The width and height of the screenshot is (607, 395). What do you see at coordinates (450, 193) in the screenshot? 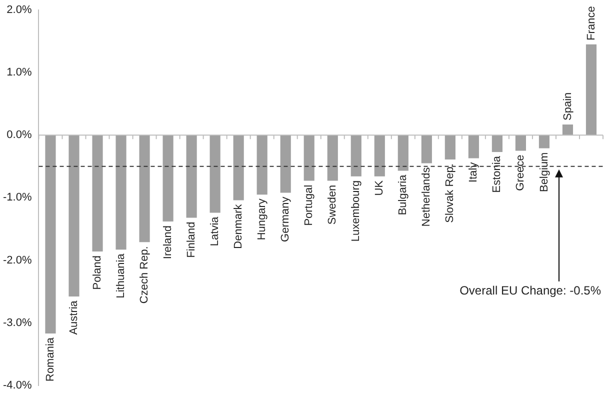
I see `x-tick-label: Slovak Rep.` at bounding box center [450, 193].